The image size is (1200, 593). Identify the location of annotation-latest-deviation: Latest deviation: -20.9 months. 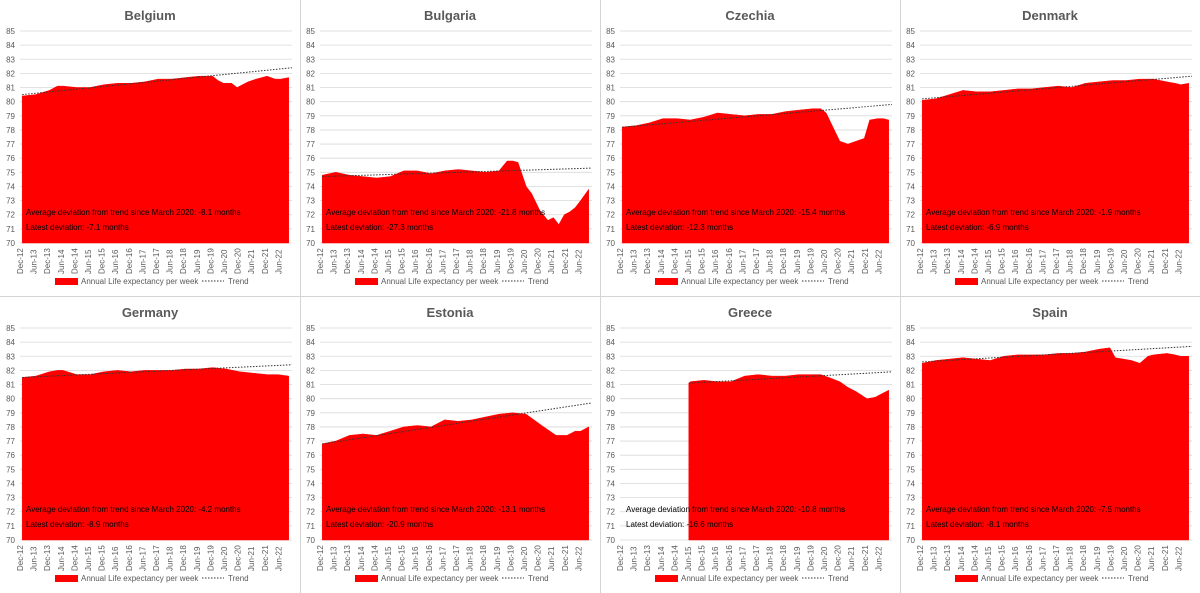
(379, 524).